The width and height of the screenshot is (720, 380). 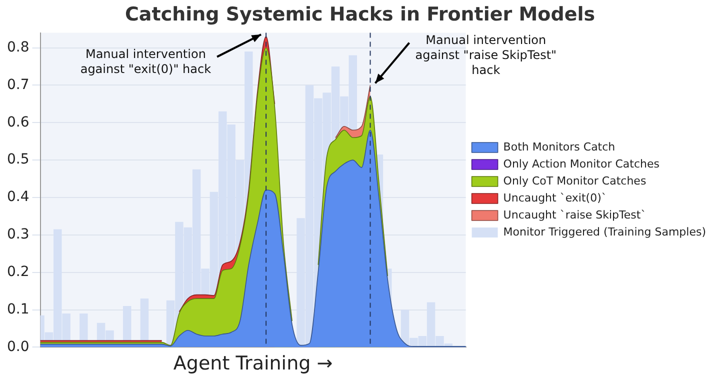 What do you see at coordinates (555, 197) in the screenshot?
I see `legend-label: Uncaught `exit(0)`` at bounding box center [555, 197].